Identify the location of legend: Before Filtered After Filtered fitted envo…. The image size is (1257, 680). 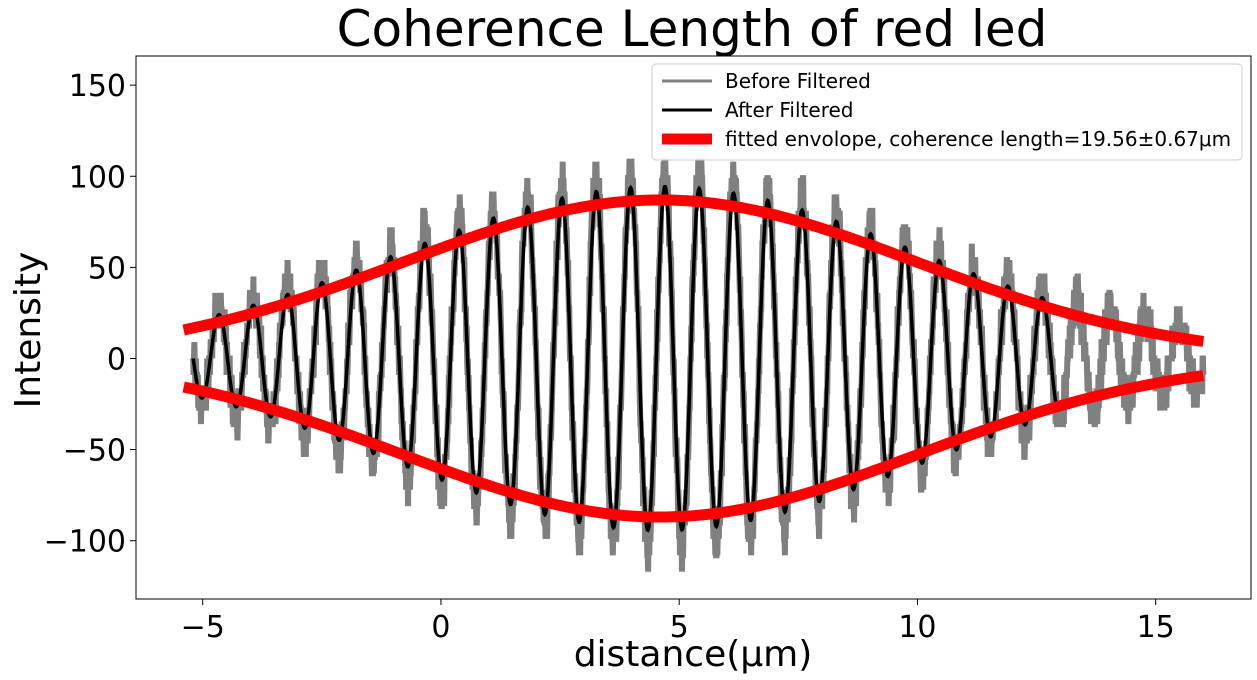
(947, 112).